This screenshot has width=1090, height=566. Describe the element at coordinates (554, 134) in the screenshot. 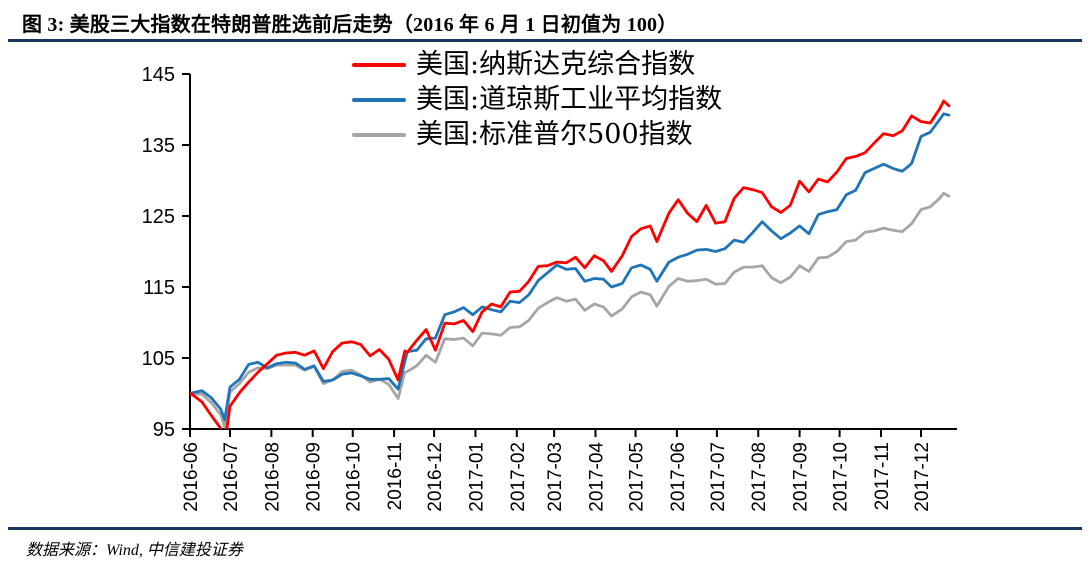

I see `legend-label-sp500: 美国:标准普尔500指数` at that location.